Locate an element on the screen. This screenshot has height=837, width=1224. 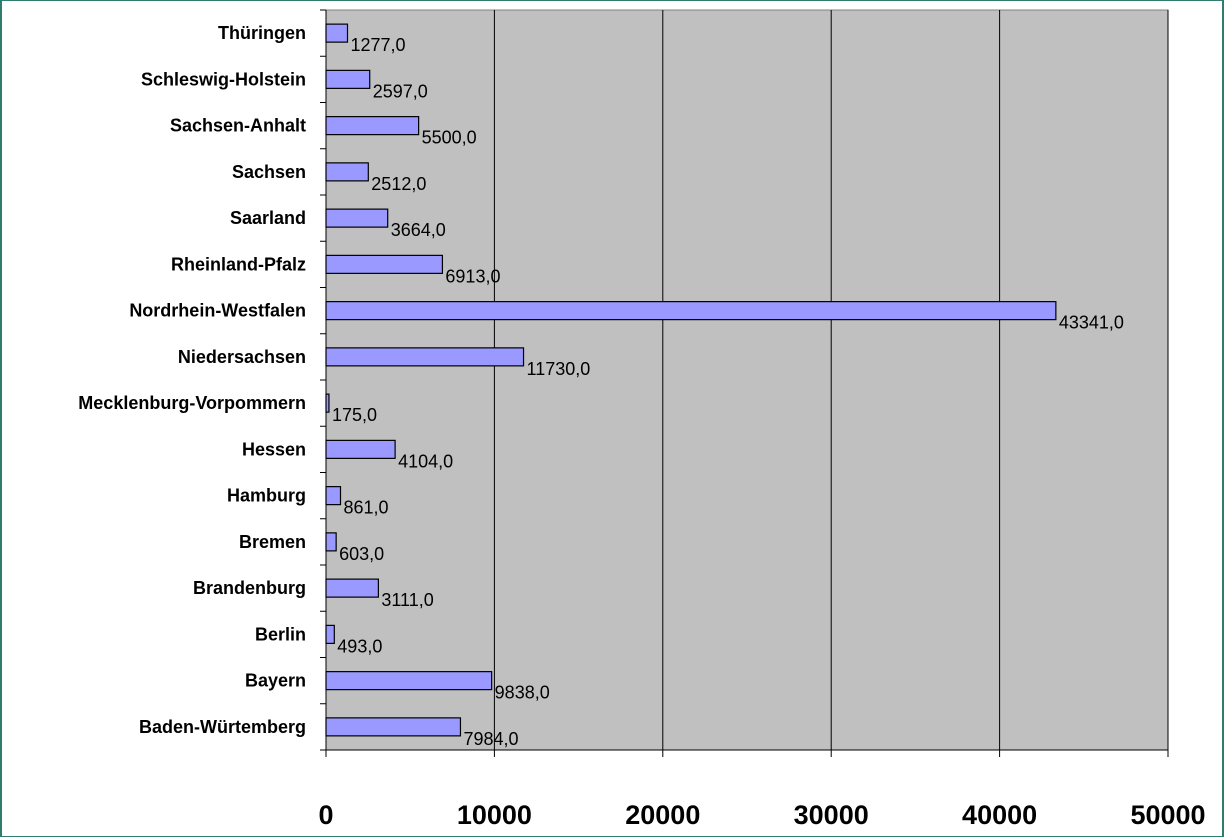
category-label: Hessen is located at coordinates (274, 449).